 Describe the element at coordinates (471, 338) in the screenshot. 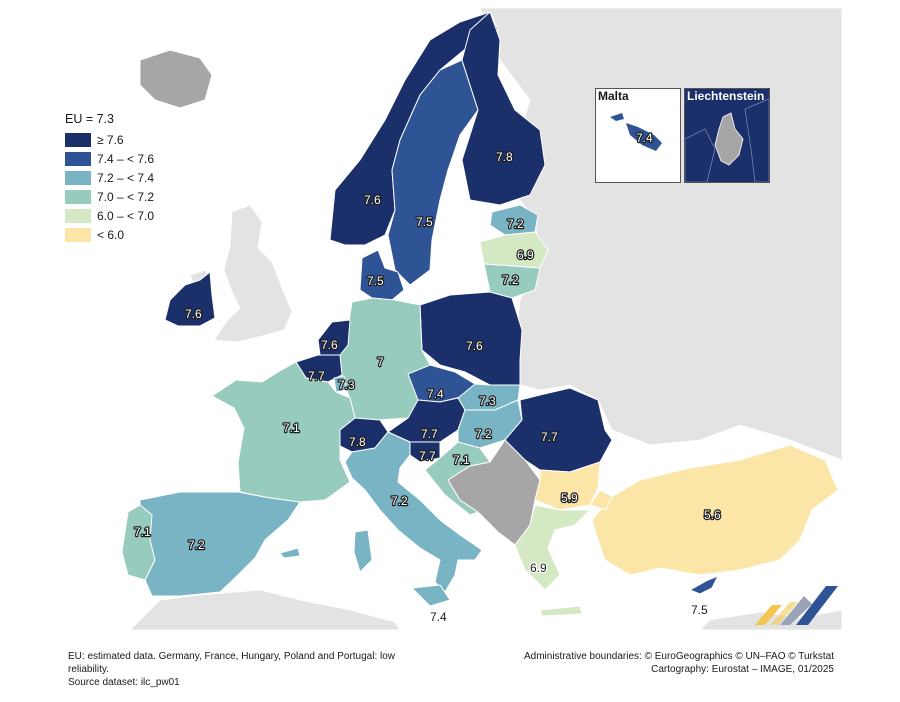

I see `poland` at that location.